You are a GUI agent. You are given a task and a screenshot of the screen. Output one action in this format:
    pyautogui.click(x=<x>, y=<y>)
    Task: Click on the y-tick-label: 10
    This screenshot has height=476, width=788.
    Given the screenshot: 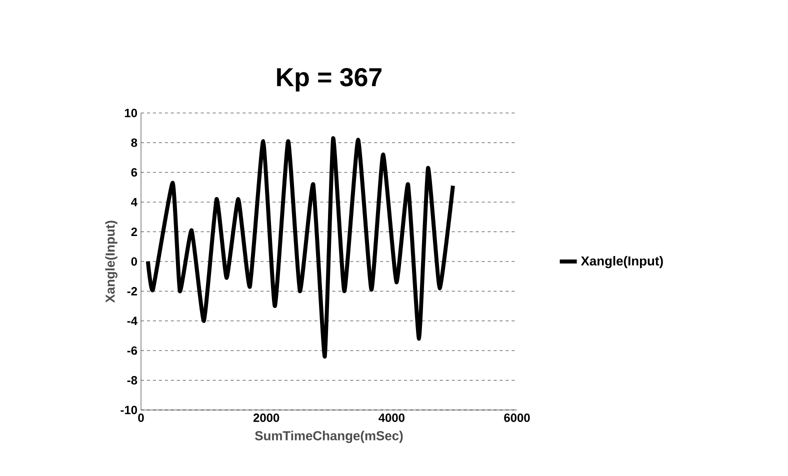 What is the action you would take?
    pyautogui.click(x=130, y=113)
    